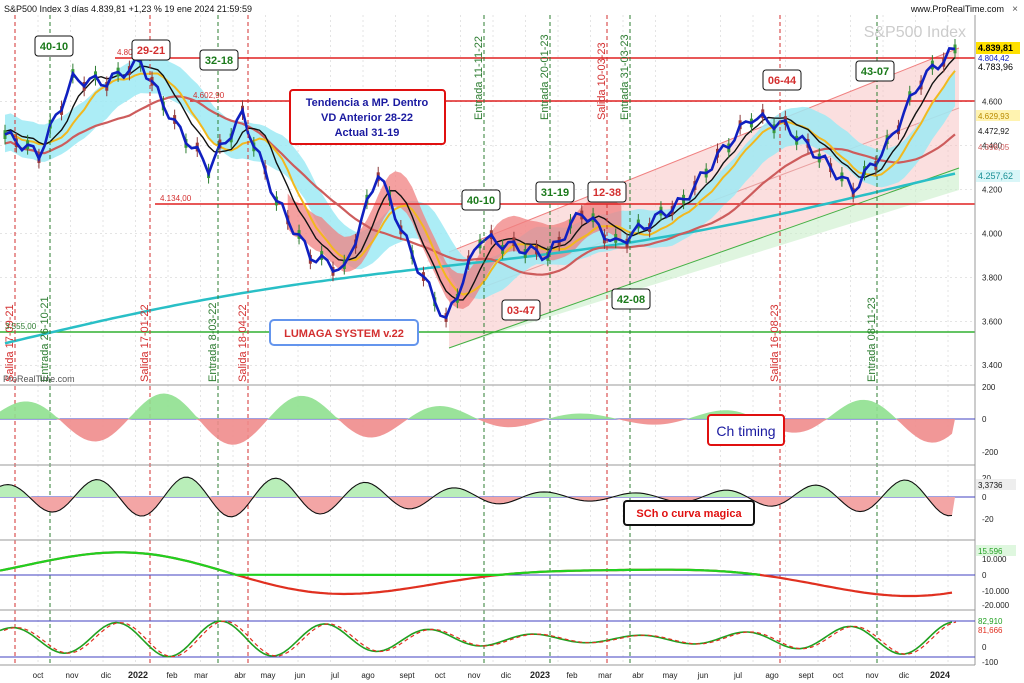  I want to click on y-tick-label: -20.000, so click(996, 605).